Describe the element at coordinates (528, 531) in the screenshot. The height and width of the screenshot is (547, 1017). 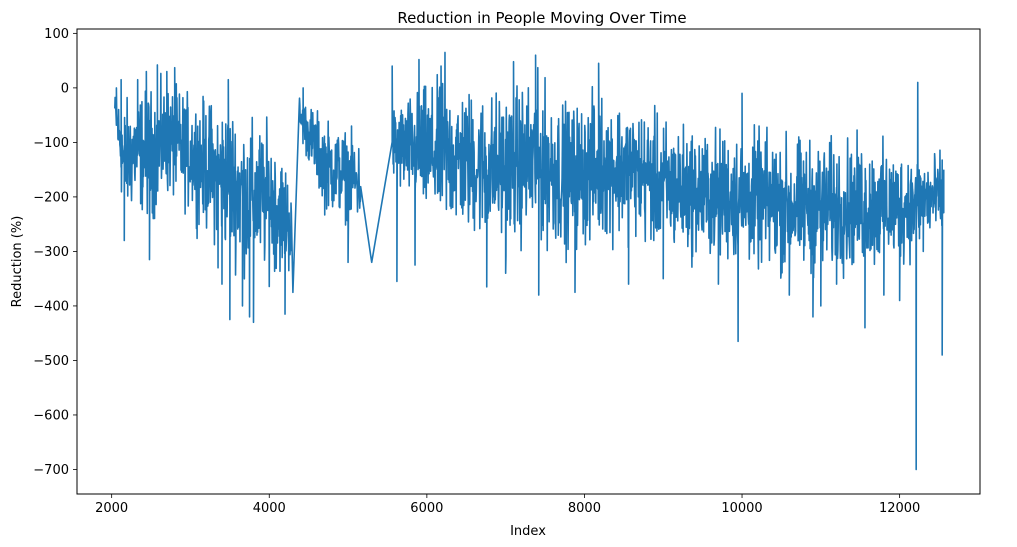
I see `x-axis-title: Index` at that location.